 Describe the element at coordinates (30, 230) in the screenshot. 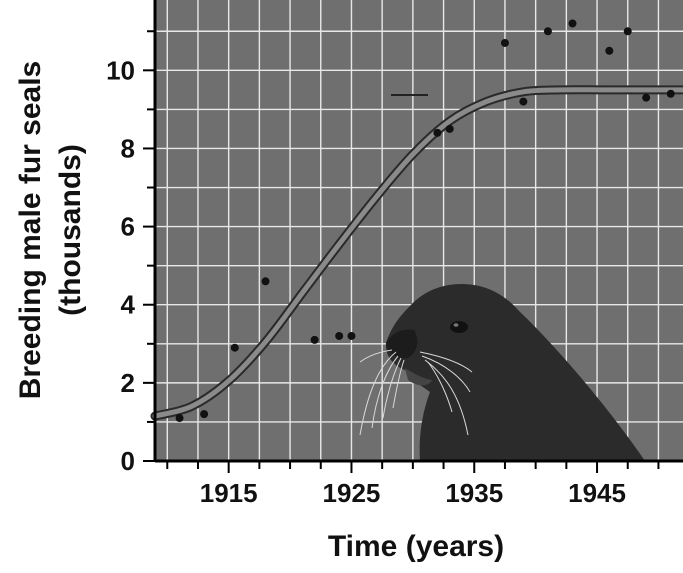

I see `y-axis-title-line1: Breeding male fur seals` at that location.